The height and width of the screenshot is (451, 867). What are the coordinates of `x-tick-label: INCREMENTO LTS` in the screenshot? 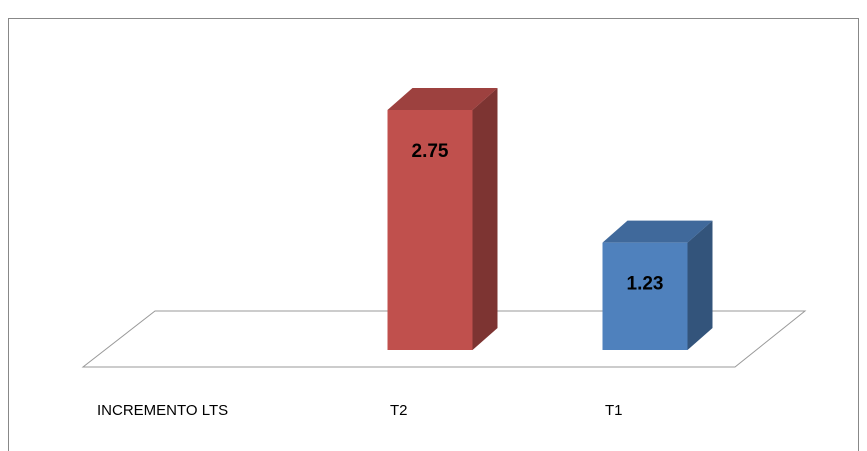 It's located at (162, 410).